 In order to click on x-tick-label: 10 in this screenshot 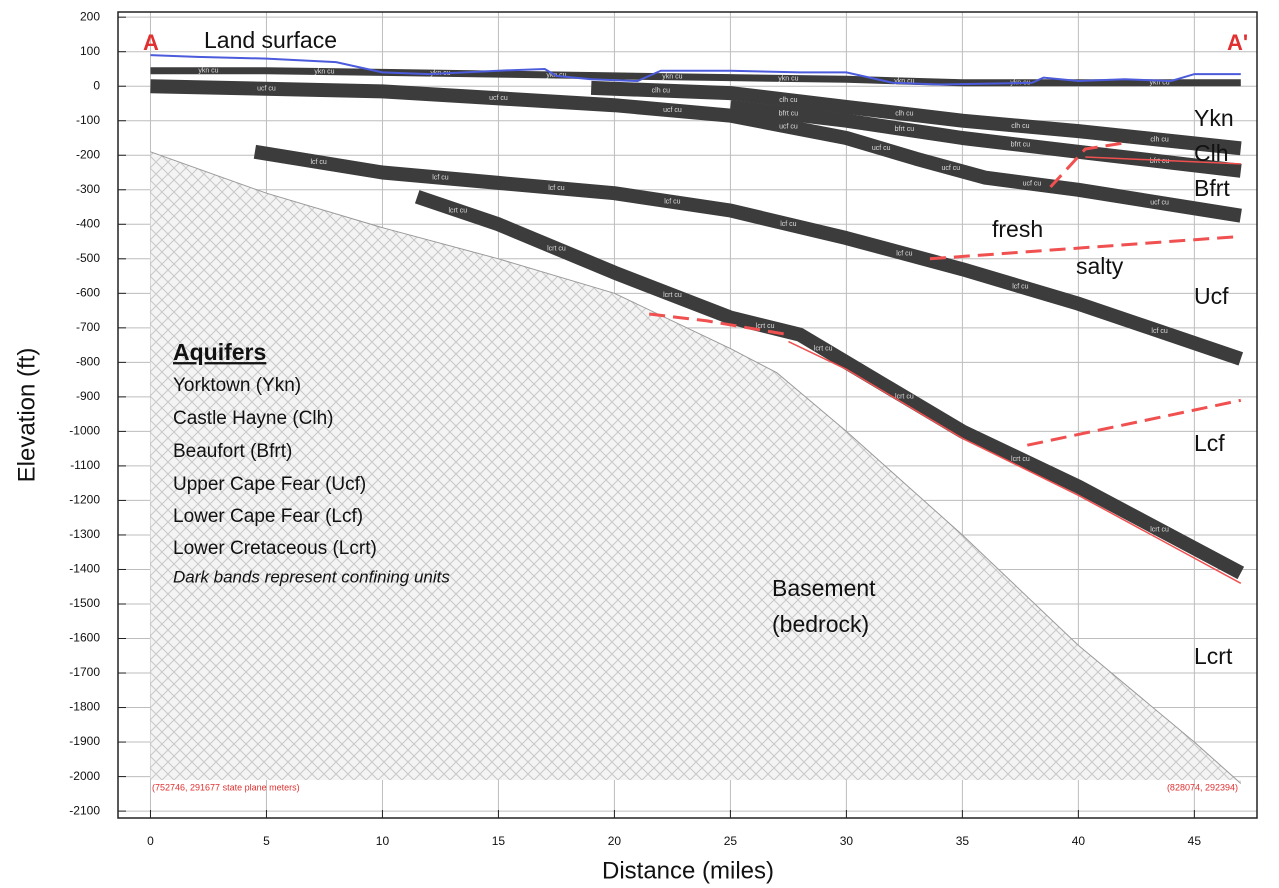, I will do `click(383, 841)`.